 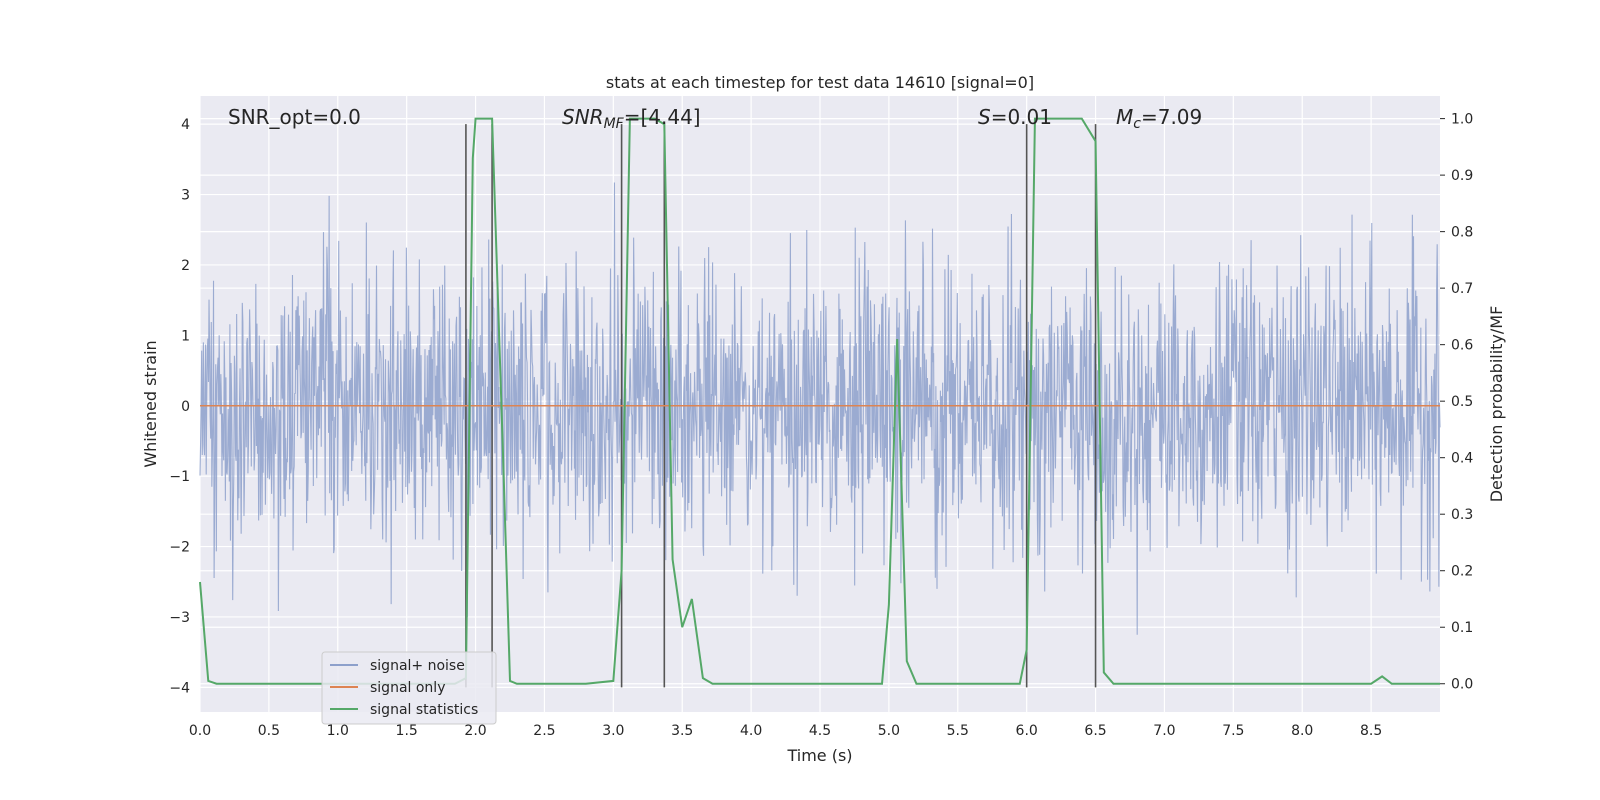 I want to click on legend-label-signal-only: signal only, so click(x=407, y=688).